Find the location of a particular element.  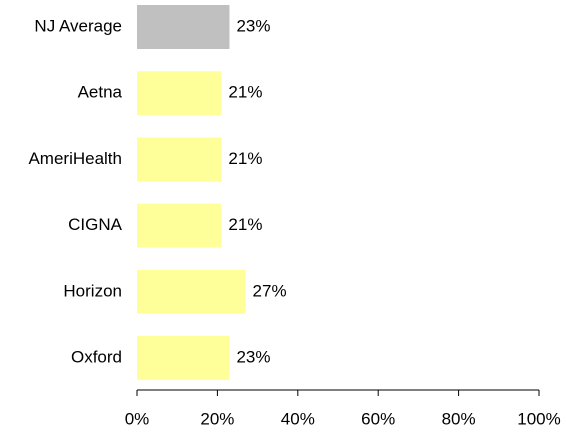

x-tick-label: 20% is located at coordinates (217, 418).